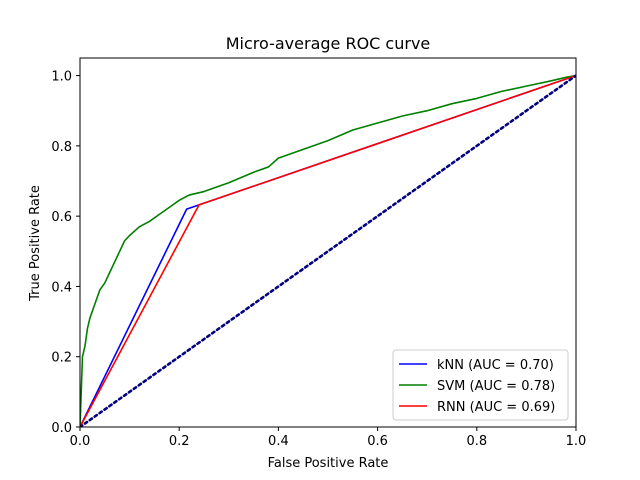 The height and width of the screenshot is (480, 640). What do you see at coordinates (377, 441) in the screenshot?
I see `x-tick-label: 0.6` at bounding box center [377, 441].